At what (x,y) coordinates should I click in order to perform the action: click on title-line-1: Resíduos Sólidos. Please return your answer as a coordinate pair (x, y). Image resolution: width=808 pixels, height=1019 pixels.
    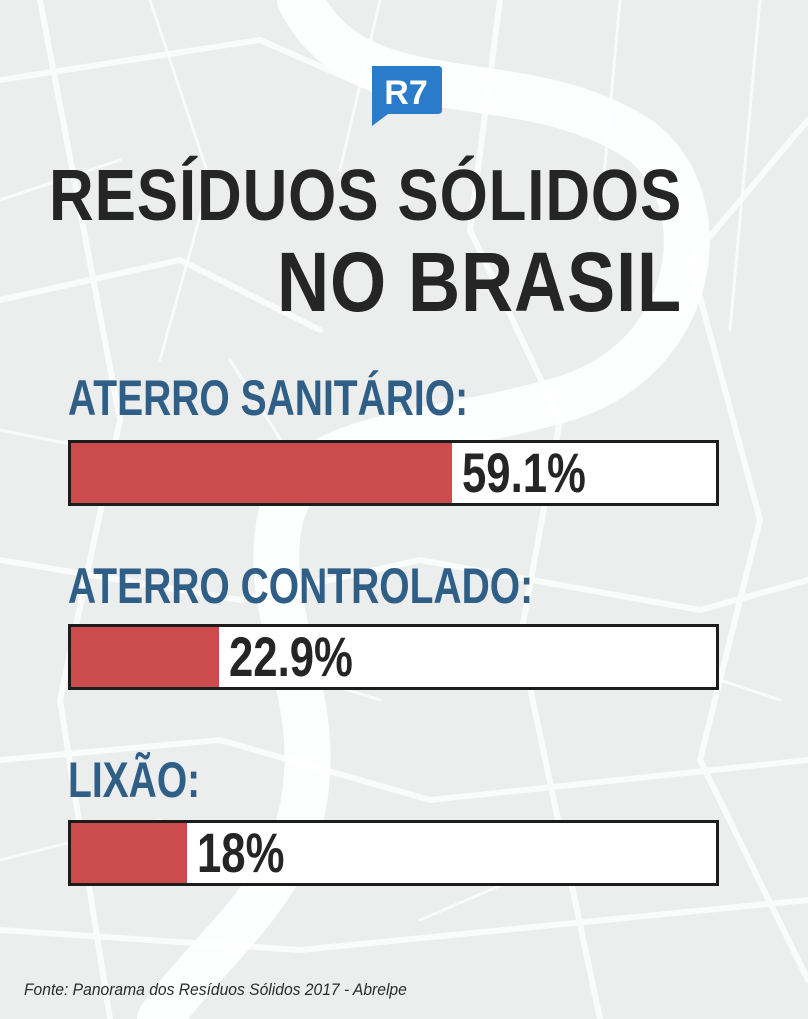
    Looking at the image, I should click on (365, 196).